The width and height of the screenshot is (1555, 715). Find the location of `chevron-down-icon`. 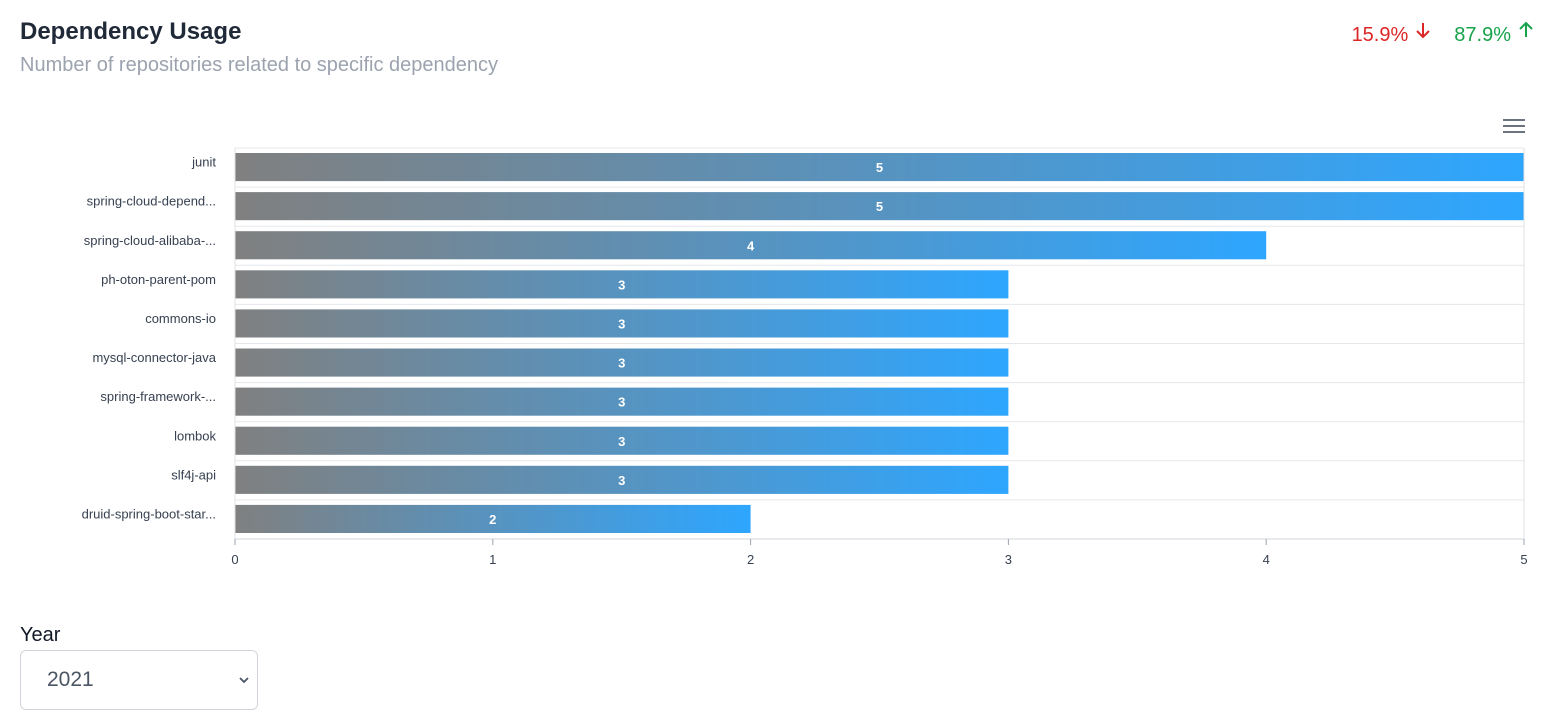

chevron-down-icon is located at coordinates (244, 680).